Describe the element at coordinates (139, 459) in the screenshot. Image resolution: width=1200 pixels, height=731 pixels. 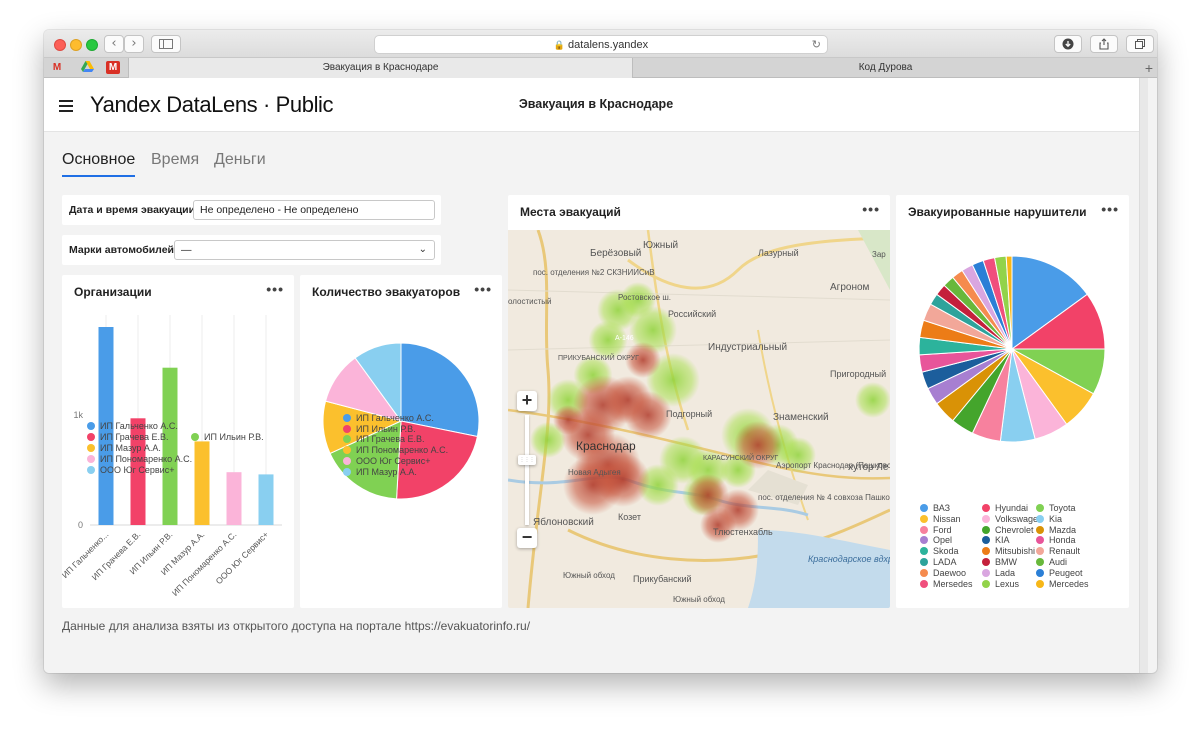
I see `bar-legend-item: ИП Пономаренко А.С.` at that location.